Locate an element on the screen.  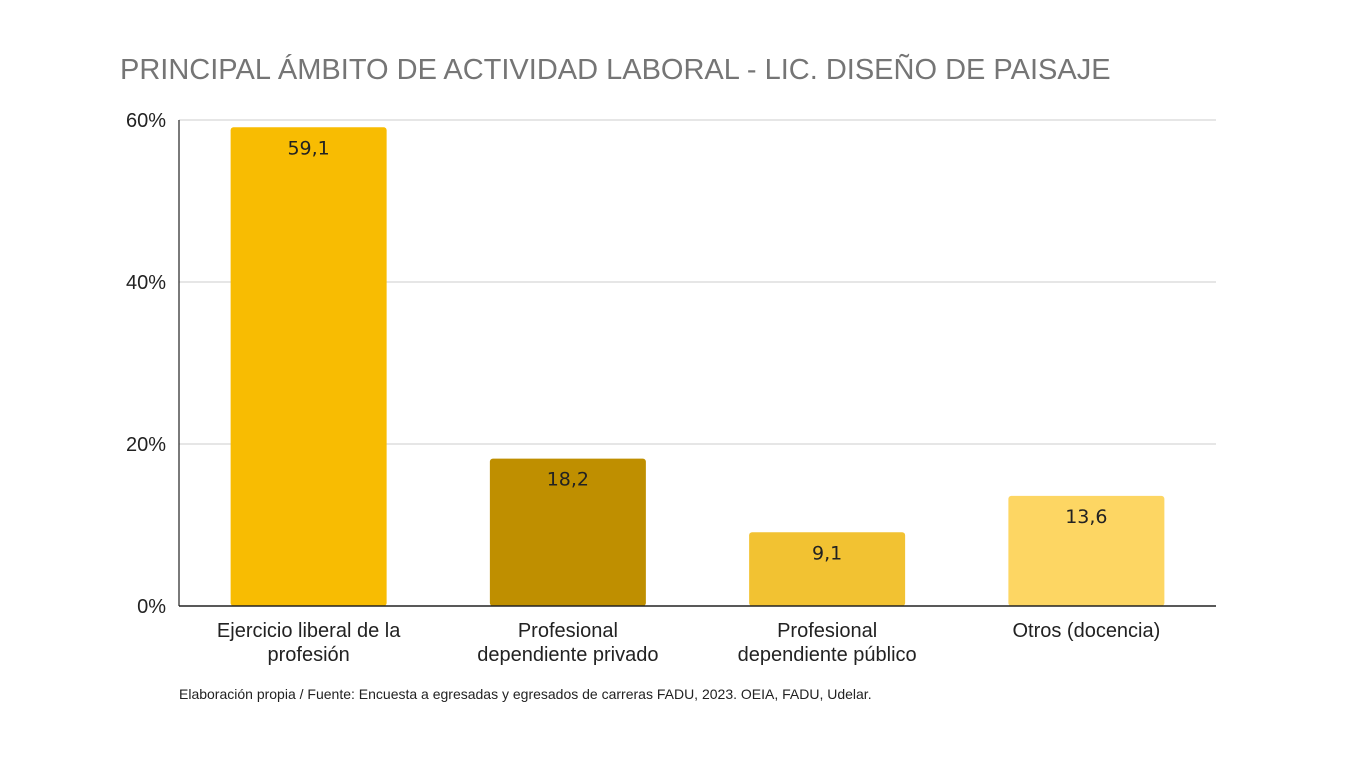
x-category-label: Otros (docencia) is located at coordinates (1086, 631).